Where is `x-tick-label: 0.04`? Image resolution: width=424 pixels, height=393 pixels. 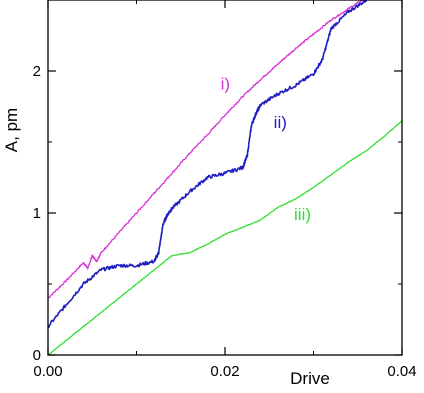
x-tick-label: 0.04 is located at coordinates (401, 371).